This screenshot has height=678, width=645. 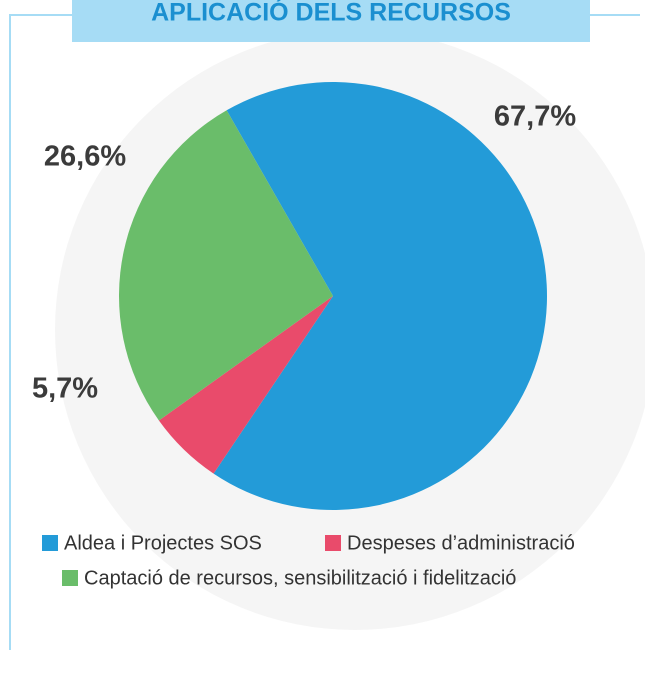 What do you see at coordinates (535, 117) in the screenshot?
I see `data-label: 67,7%` at bounding box center [535, 117].